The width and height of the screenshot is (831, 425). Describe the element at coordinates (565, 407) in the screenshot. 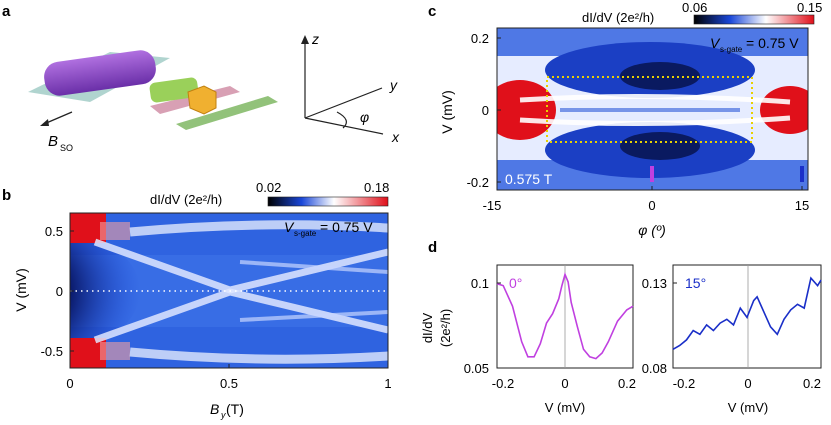

I see `xlabel-d-left: V (mV)` at that location.